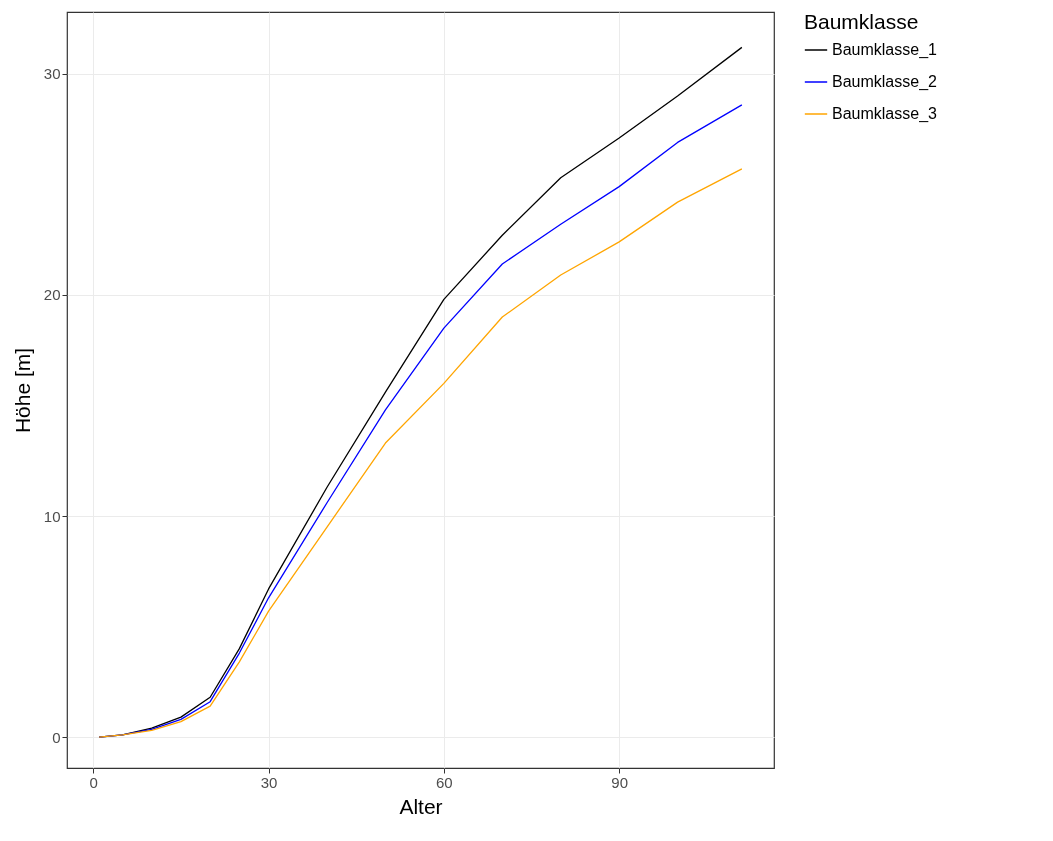 This screenshot has width=1053, height=841. Describe the element at coordinates (885, 114) in the screenshot. I see `legend-label: Baumklasse_3` at that location.